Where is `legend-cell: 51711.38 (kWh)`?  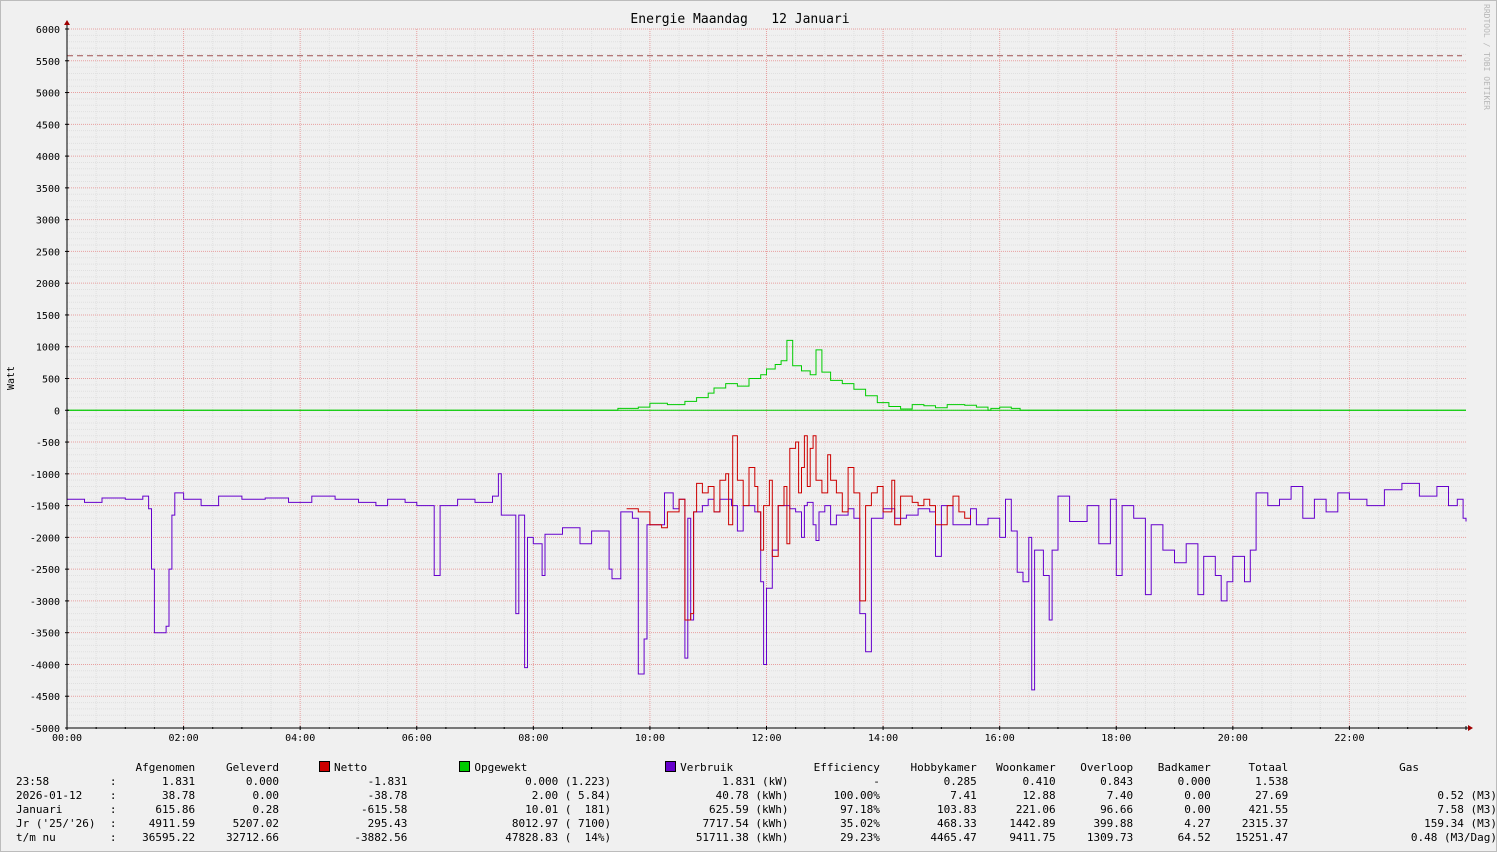 legend-cell: 51711.38 (kWh) is located at coordinates (742, 837).